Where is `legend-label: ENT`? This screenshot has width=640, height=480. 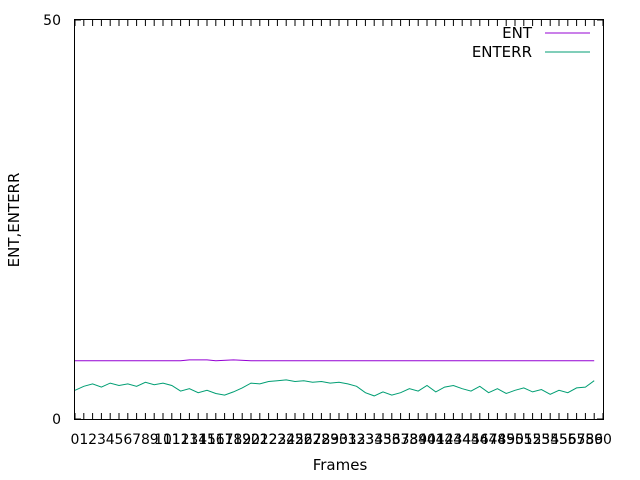 legend-label: ENT is located at coordinates (517, 33).